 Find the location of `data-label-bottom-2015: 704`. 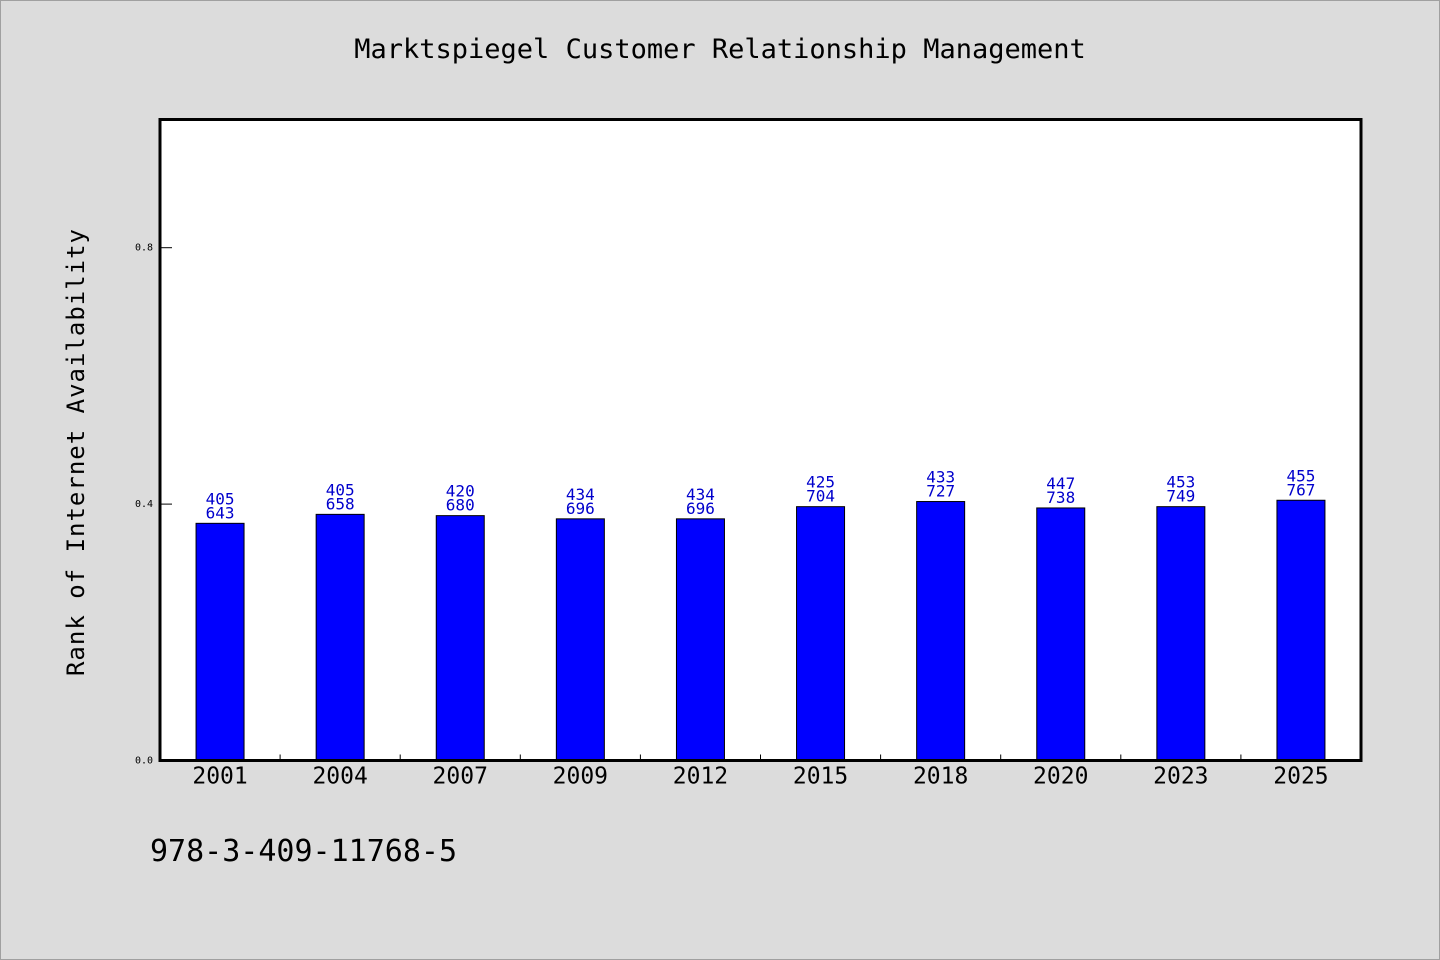

data-label-bottom-2015: 704 is located at coordinates (820, 496).